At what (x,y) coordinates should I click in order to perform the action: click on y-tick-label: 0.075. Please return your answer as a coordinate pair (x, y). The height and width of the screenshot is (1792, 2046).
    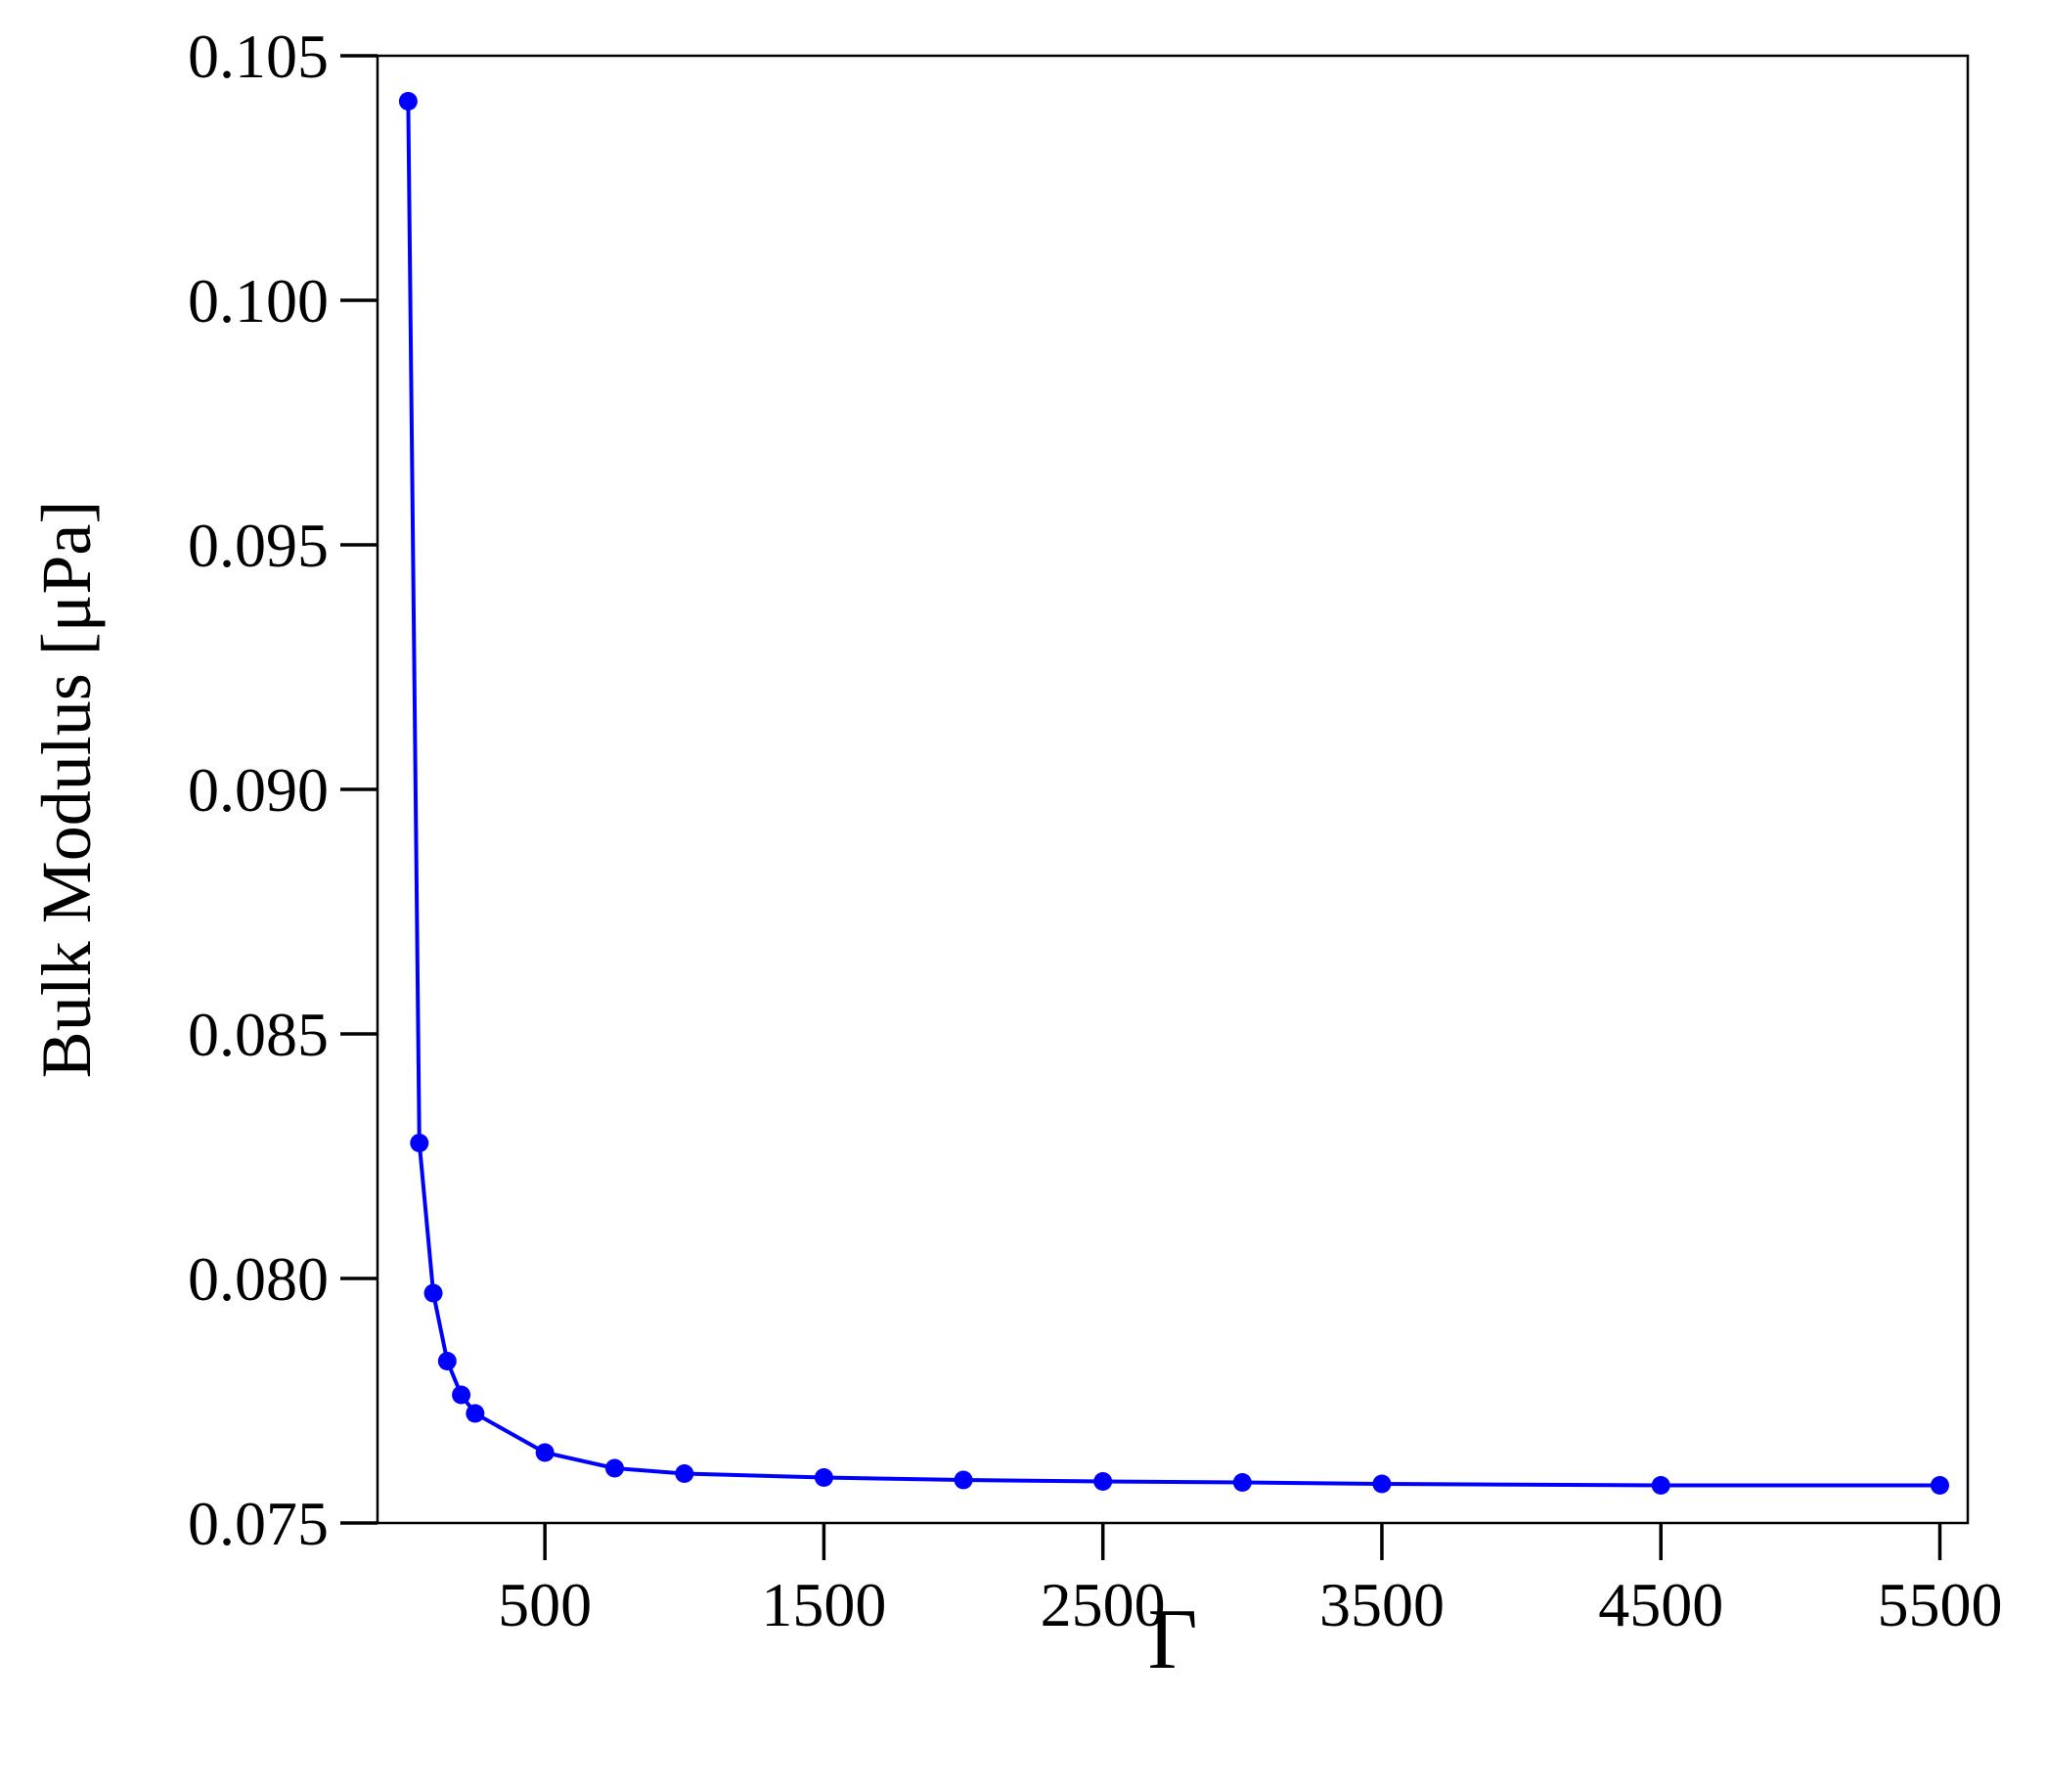
    Looking at the image, I should click on (258, 1523).